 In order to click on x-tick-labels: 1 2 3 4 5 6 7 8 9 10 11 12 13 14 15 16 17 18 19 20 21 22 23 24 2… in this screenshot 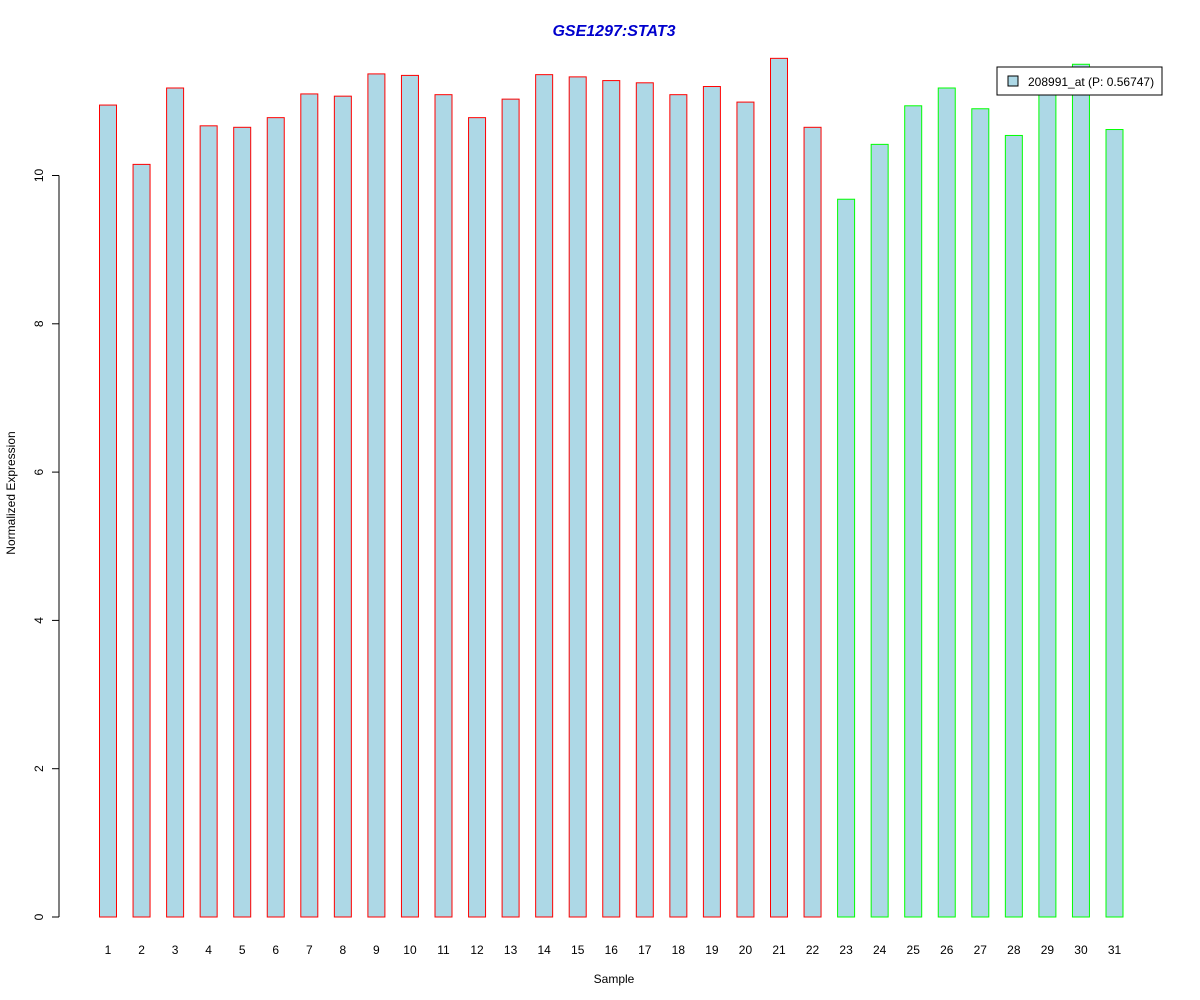, I will do `click(613, 950)`.